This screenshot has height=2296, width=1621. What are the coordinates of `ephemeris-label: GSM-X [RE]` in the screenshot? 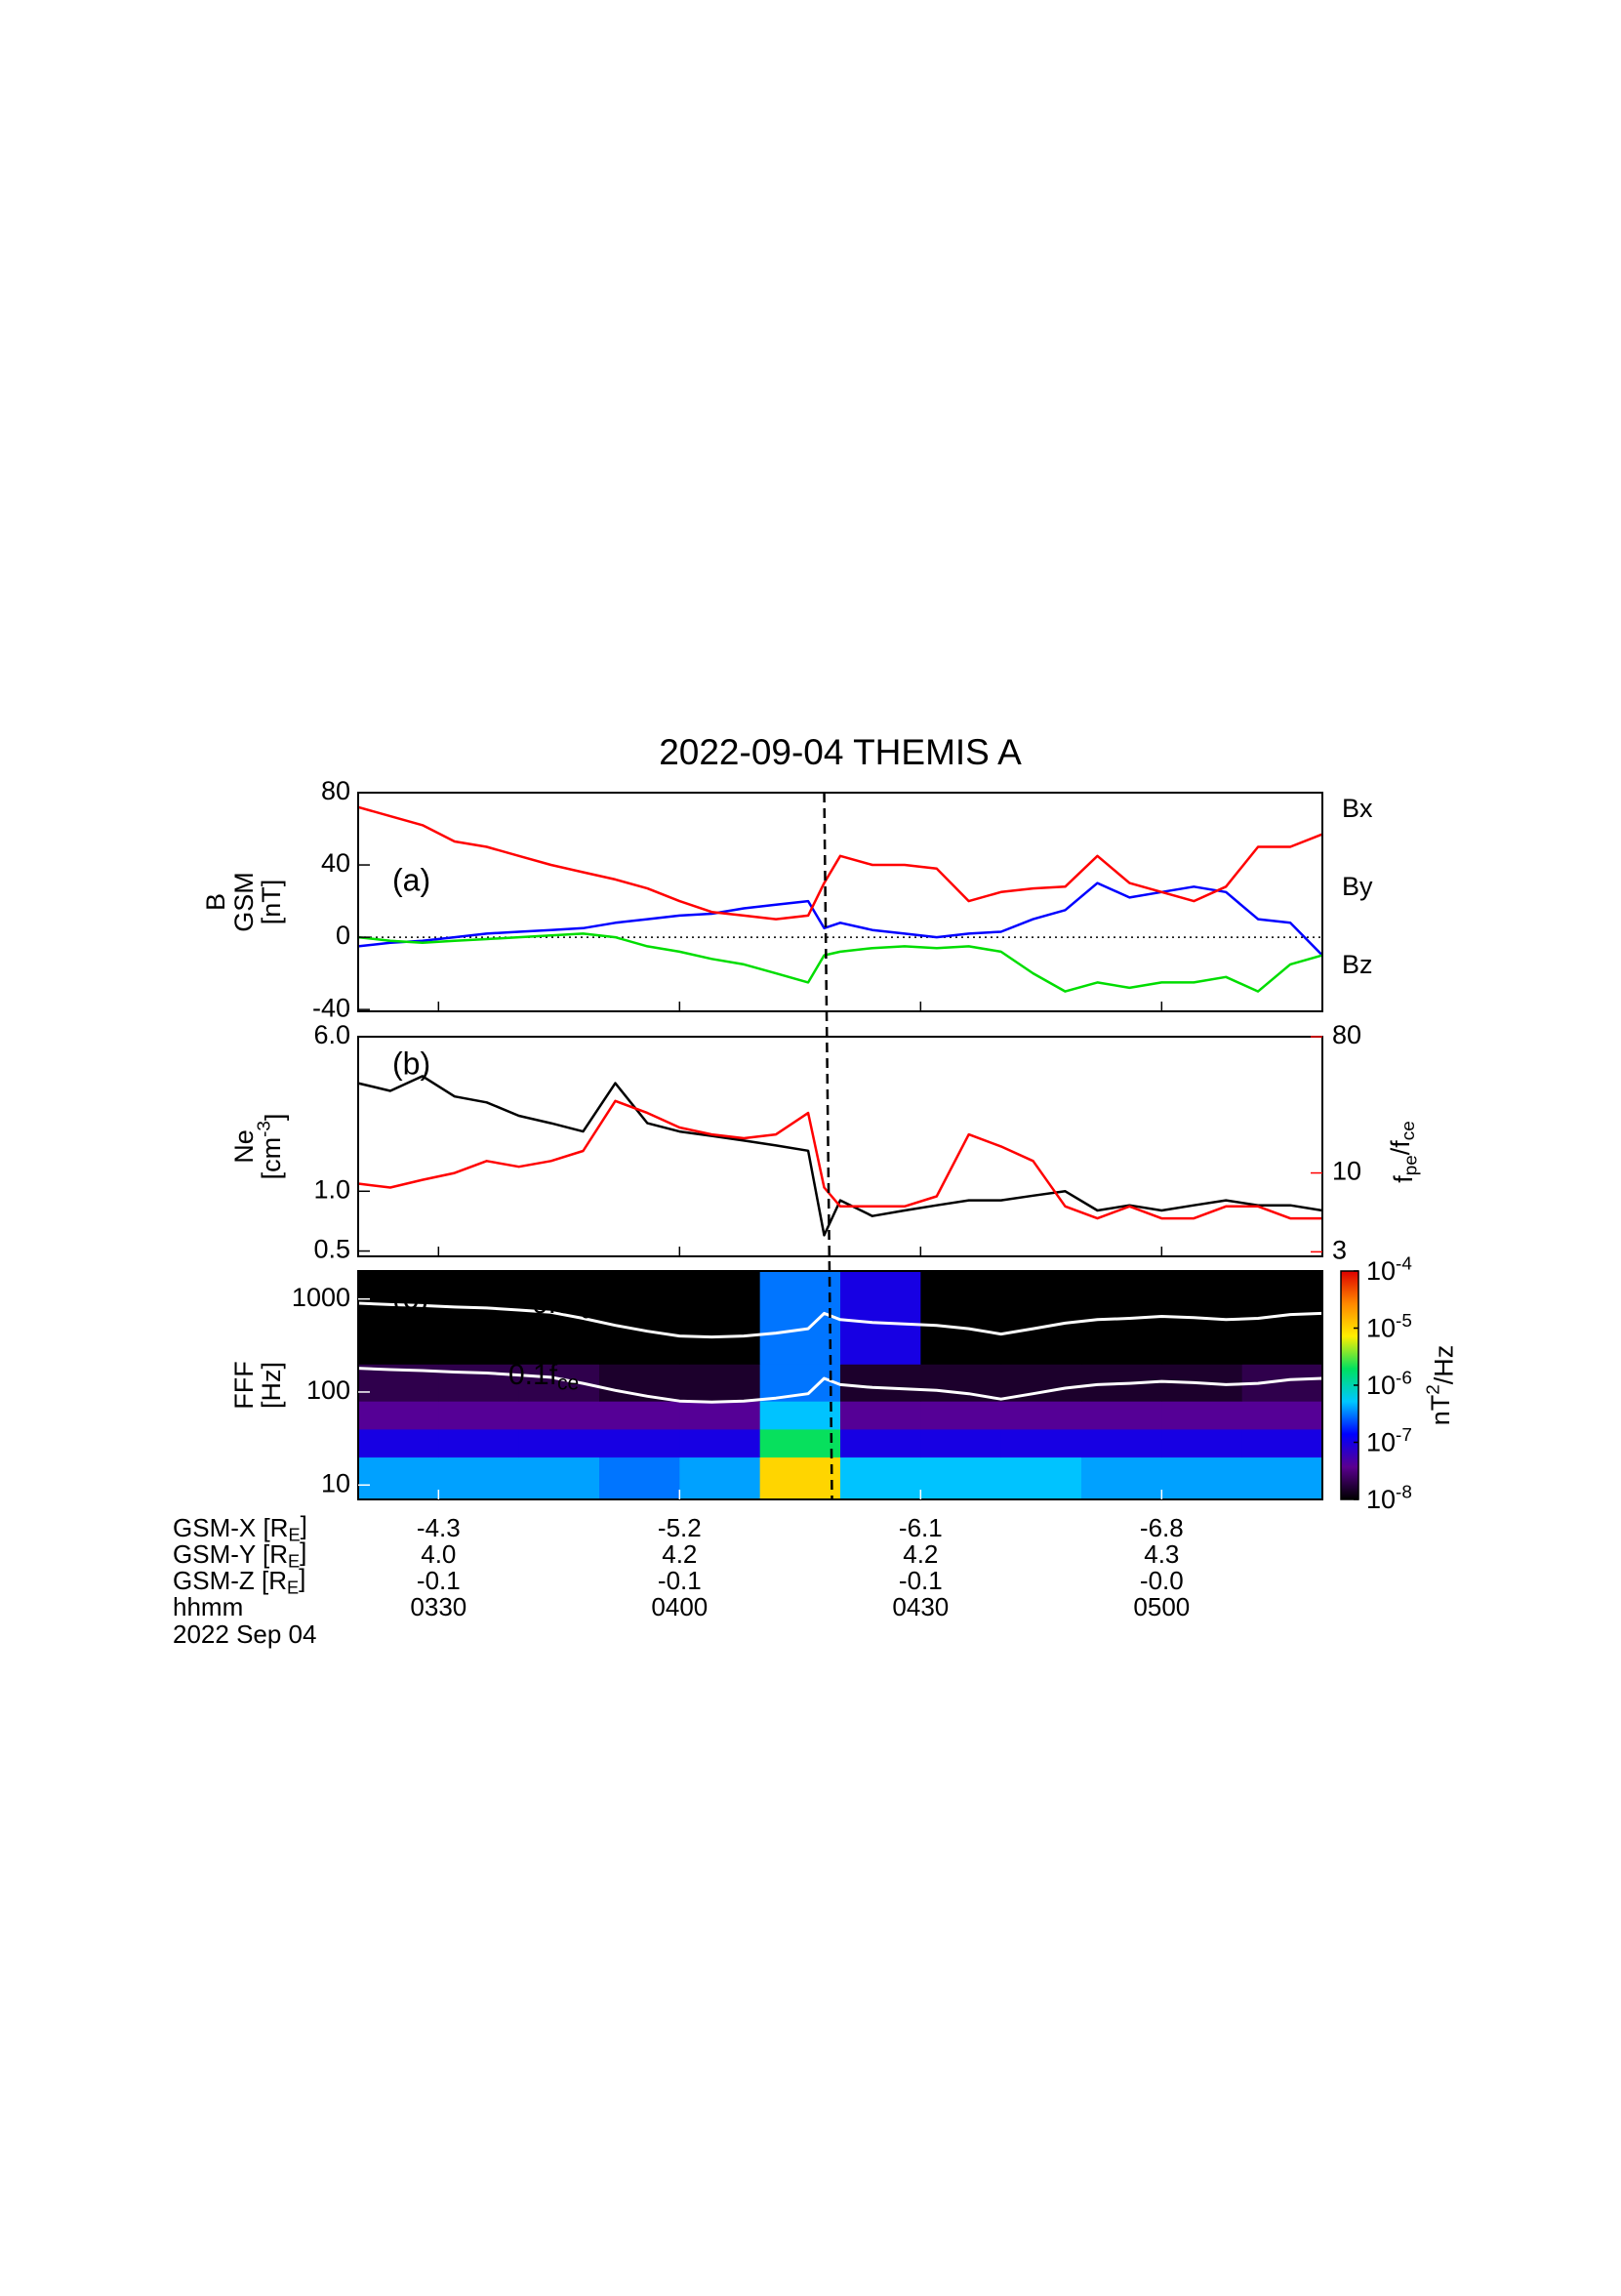 It's located at (240, 1527).